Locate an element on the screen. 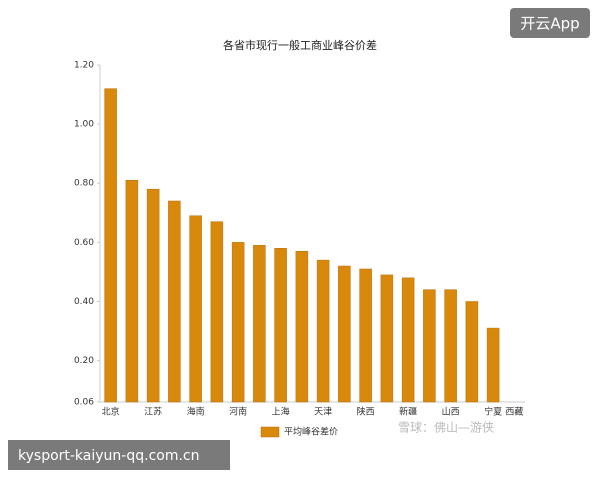 The width and height of the screenshot is (600, 480). site-badge: kysport-kaiyun-qq.com.cn is located at coordinates (119, 455).